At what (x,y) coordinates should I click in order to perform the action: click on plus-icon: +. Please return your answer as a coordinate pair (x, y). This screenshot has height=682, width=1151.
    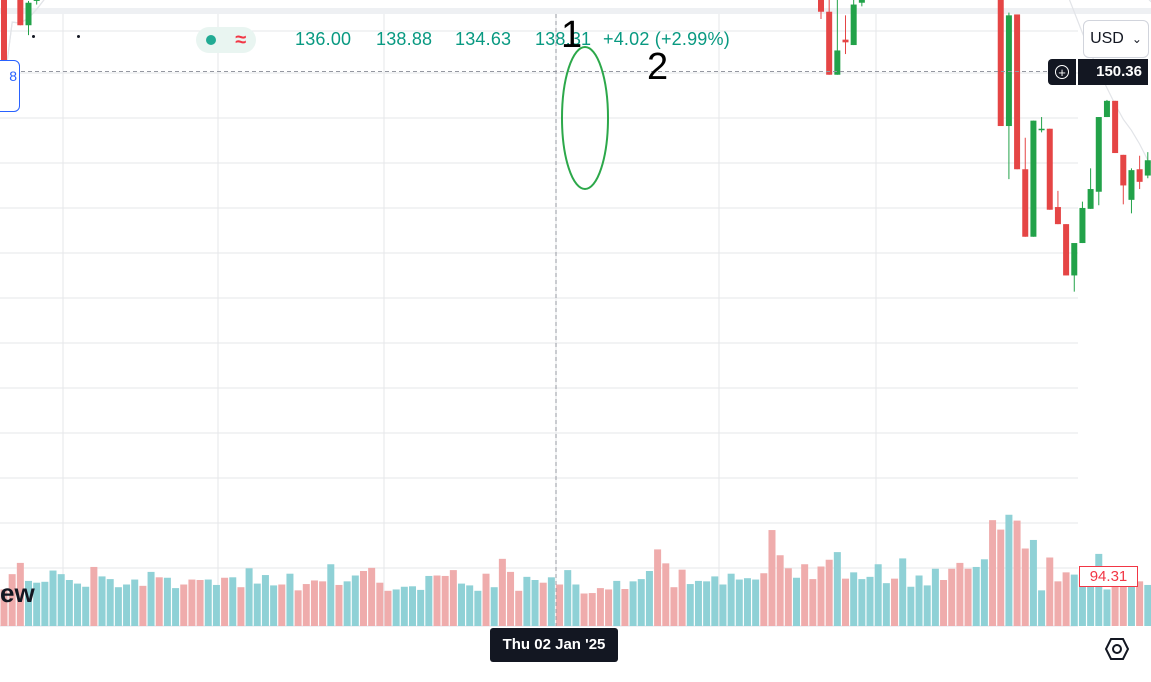
    Looking at the image, I should click on (1062, 72).